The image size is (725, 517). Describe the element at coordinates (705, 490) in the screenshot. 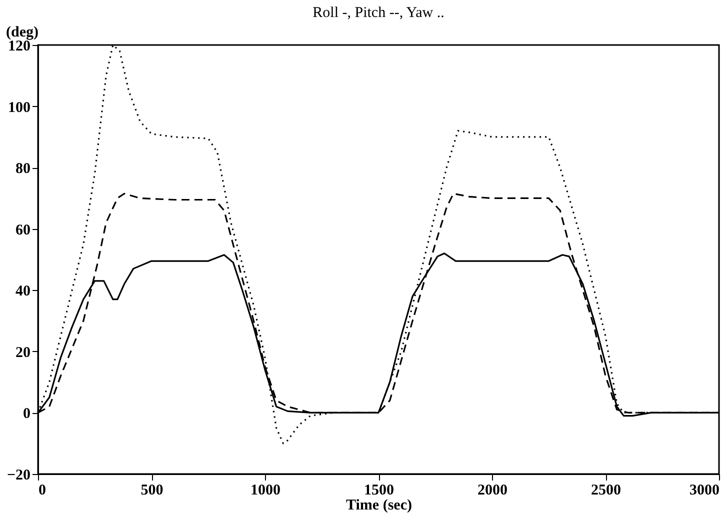

I see `x-tick-label: 3000` at that location.